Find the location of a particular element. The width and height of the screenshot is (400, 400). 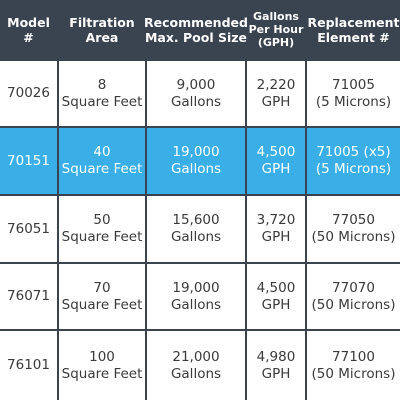

cell-text: Area is located at coordinates (102, 37).